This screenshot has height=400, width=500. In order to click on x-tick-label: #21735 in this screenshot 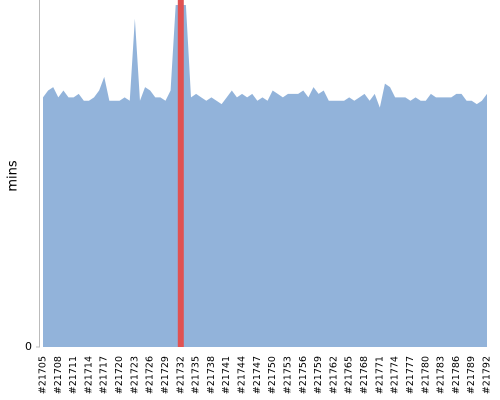, I will do `click(196, 375)`.